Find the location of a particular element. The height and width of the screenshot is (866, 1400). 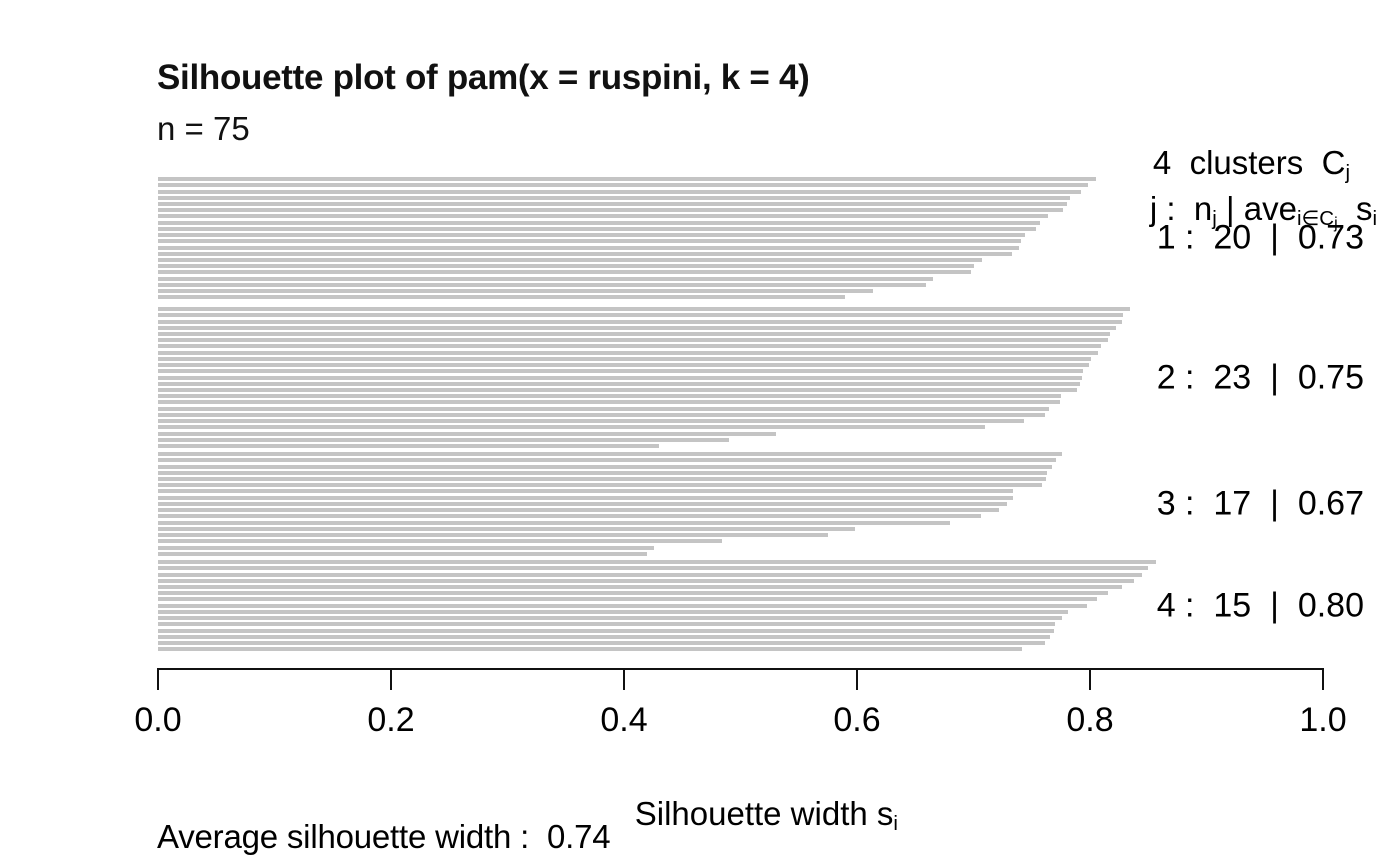

x-axis-line is located at coordinates (740, 669).